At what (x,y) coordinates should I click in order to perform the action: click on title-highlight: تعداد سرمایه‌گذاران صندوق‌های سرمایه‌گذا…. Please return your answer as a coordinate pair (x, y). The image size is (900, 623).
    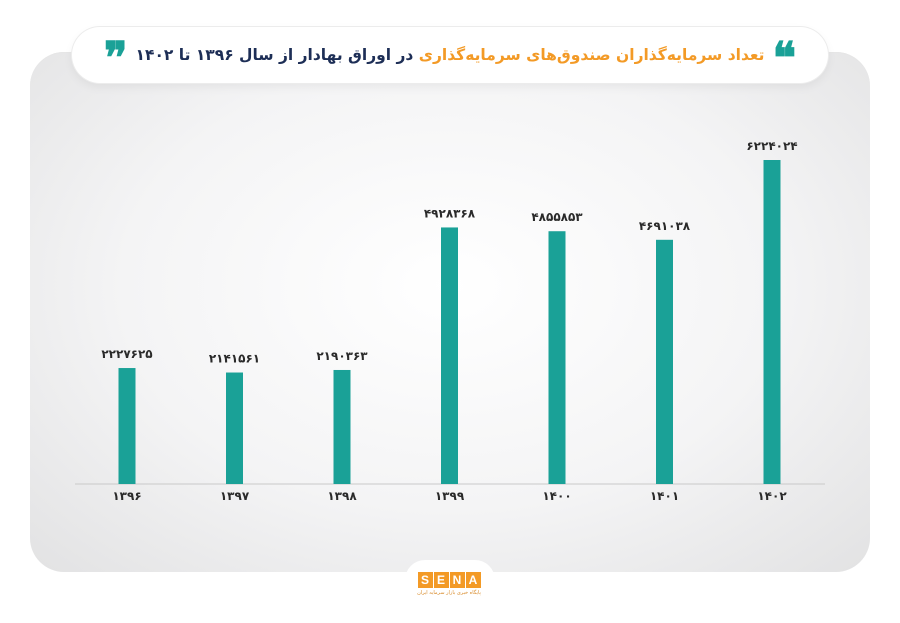
    Looking at the image, I should click on (591, 55).